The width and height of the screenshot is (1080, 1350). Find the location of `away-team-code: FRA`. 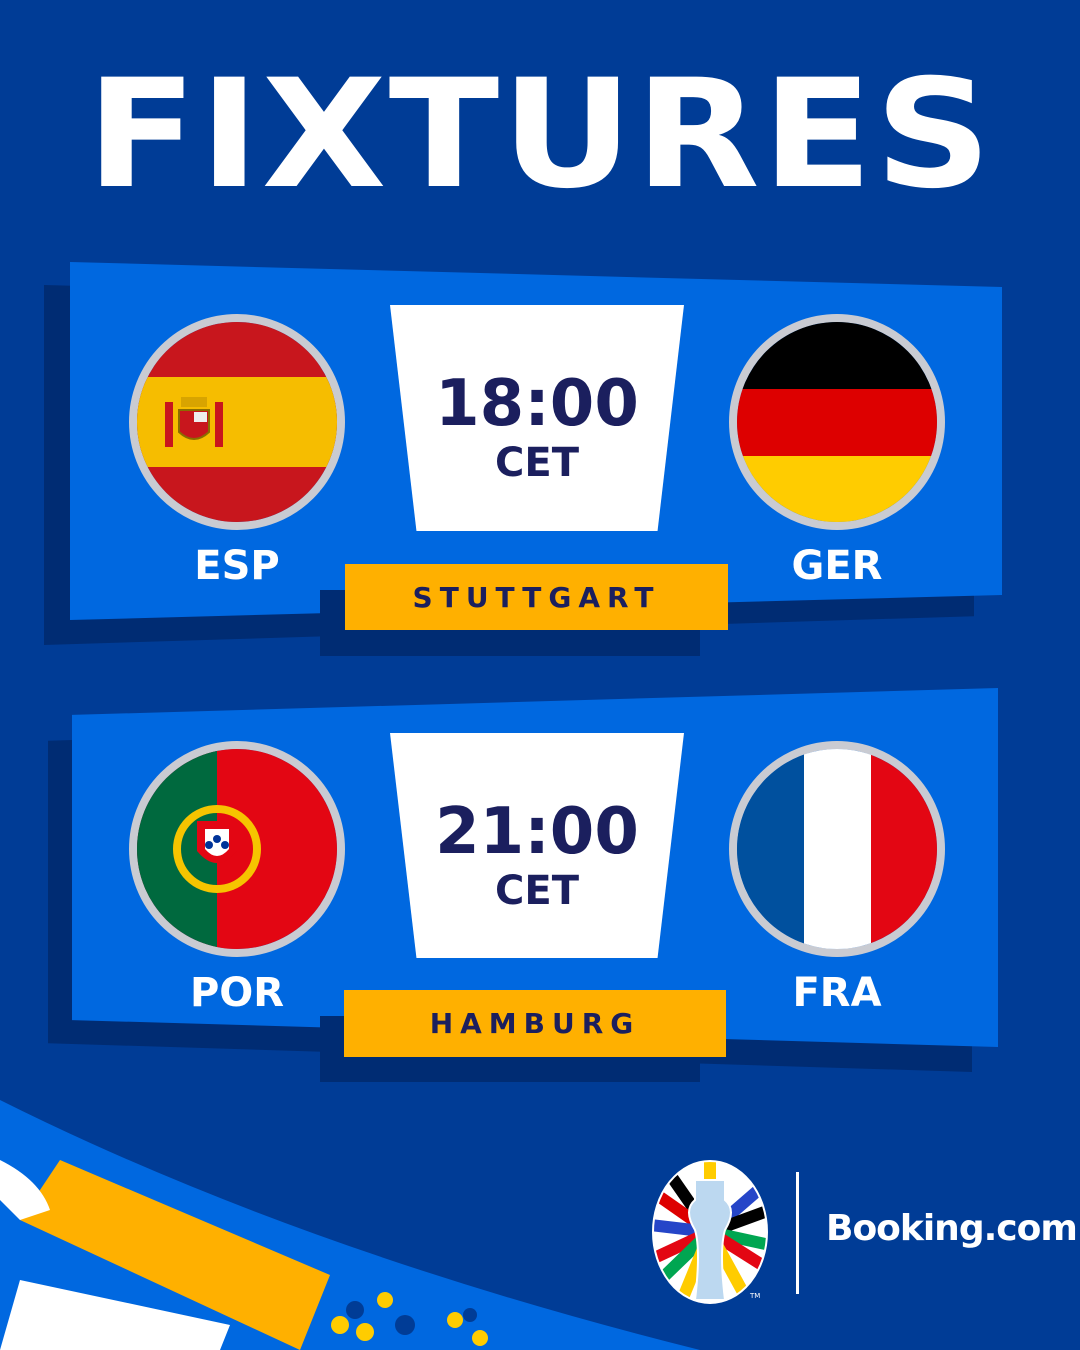

away-team-code: FRA is located at coordinates (837, 993).